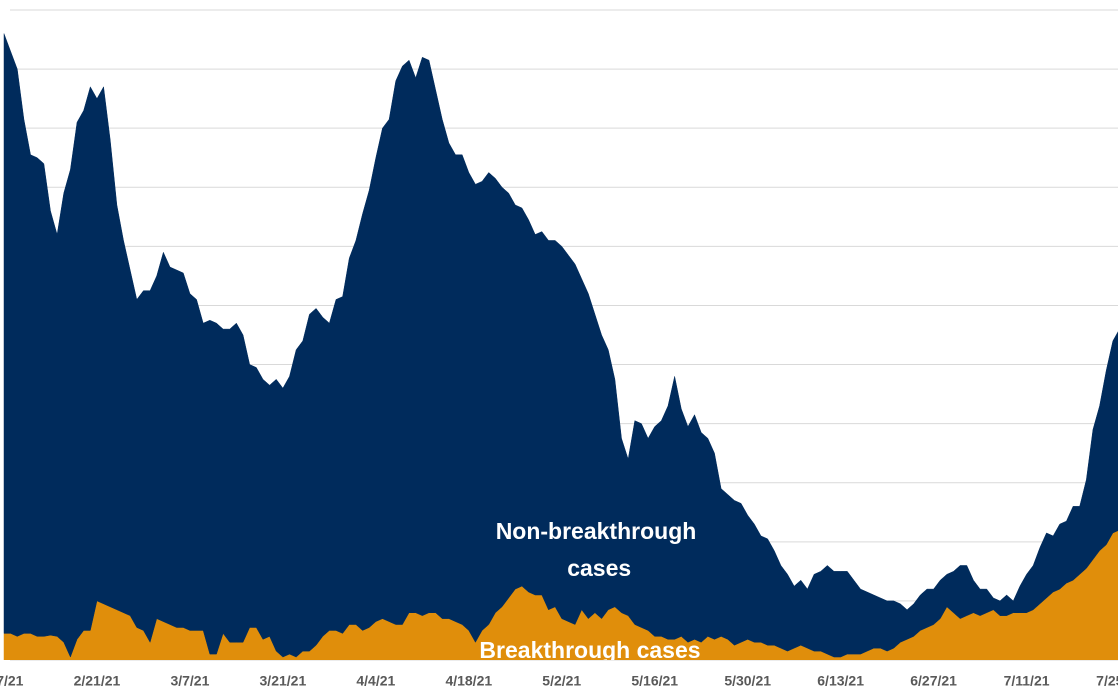 The height and width of the screenshot is (689, 1118). Describe the element at coordinates (589, 590) in the screenshot. I see `labels: Breakthrough cases Non-breakthrough cases` at that location.